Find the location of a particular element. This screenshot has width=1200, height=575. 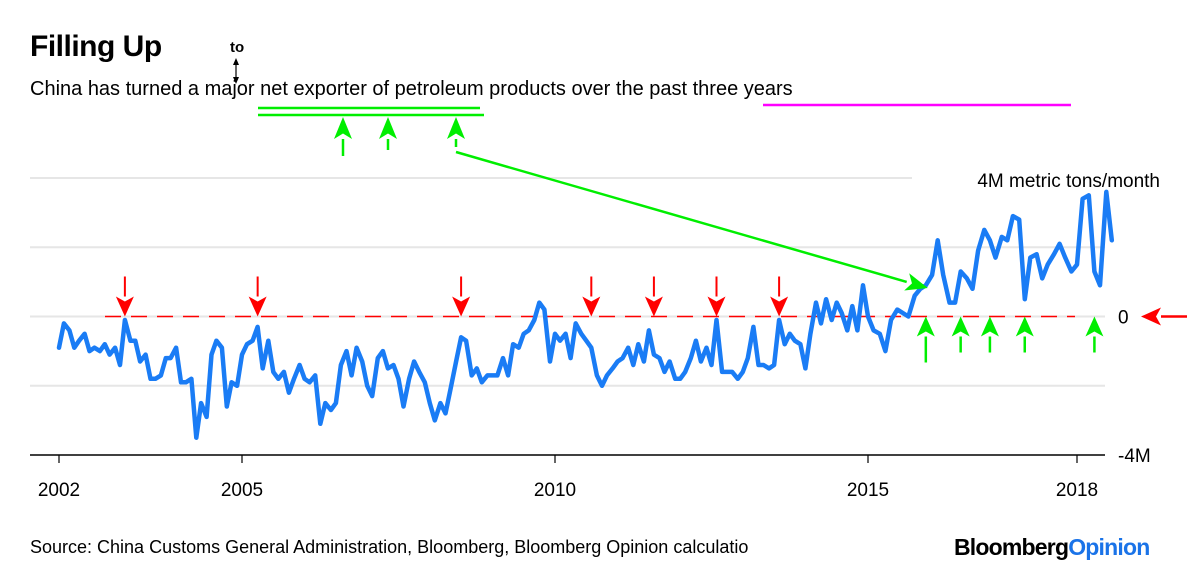

x-tick-label: 2010 is located at coordinates (555, 490).